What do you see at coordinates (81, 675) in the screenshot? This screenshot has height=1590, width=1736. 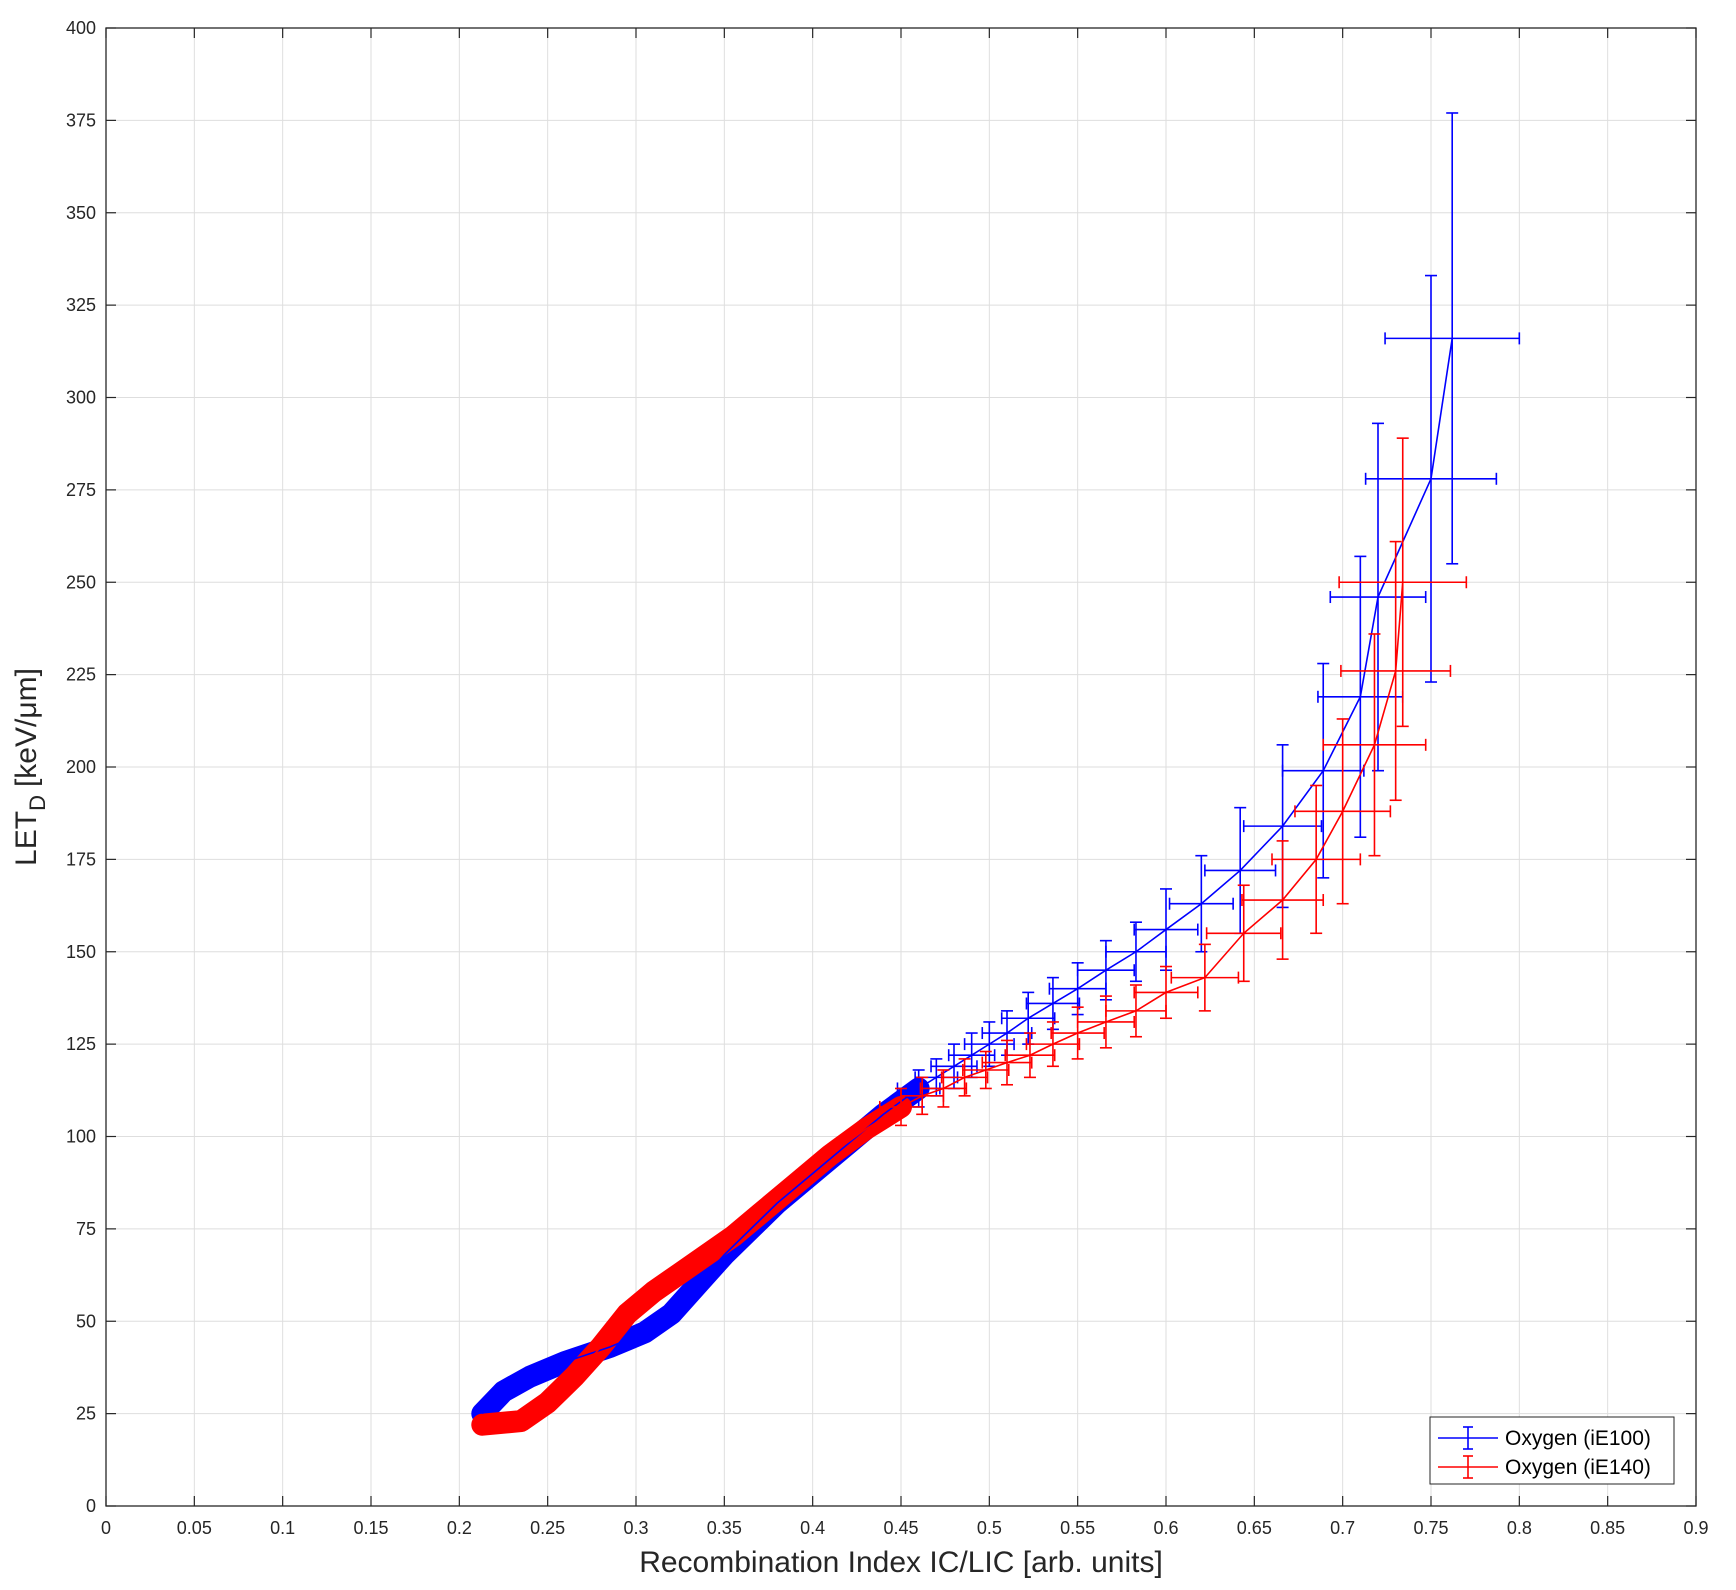 I see `y-tick-label: 225` at bounding box center [81, 675].